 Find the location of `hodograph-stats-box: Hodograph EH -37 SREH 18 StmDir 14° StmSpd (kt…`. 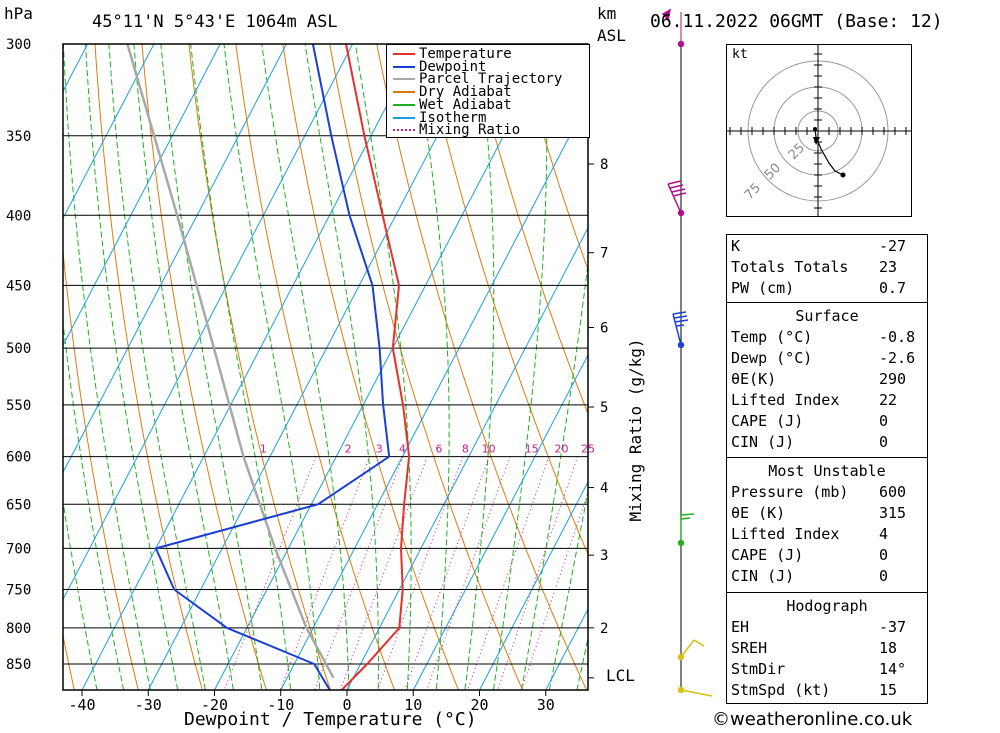

hodograph-stats-box: Hodograph EH -37 SREH 18 StmDir 14° StmSpd (kt… is located at coordinates (827, 648).